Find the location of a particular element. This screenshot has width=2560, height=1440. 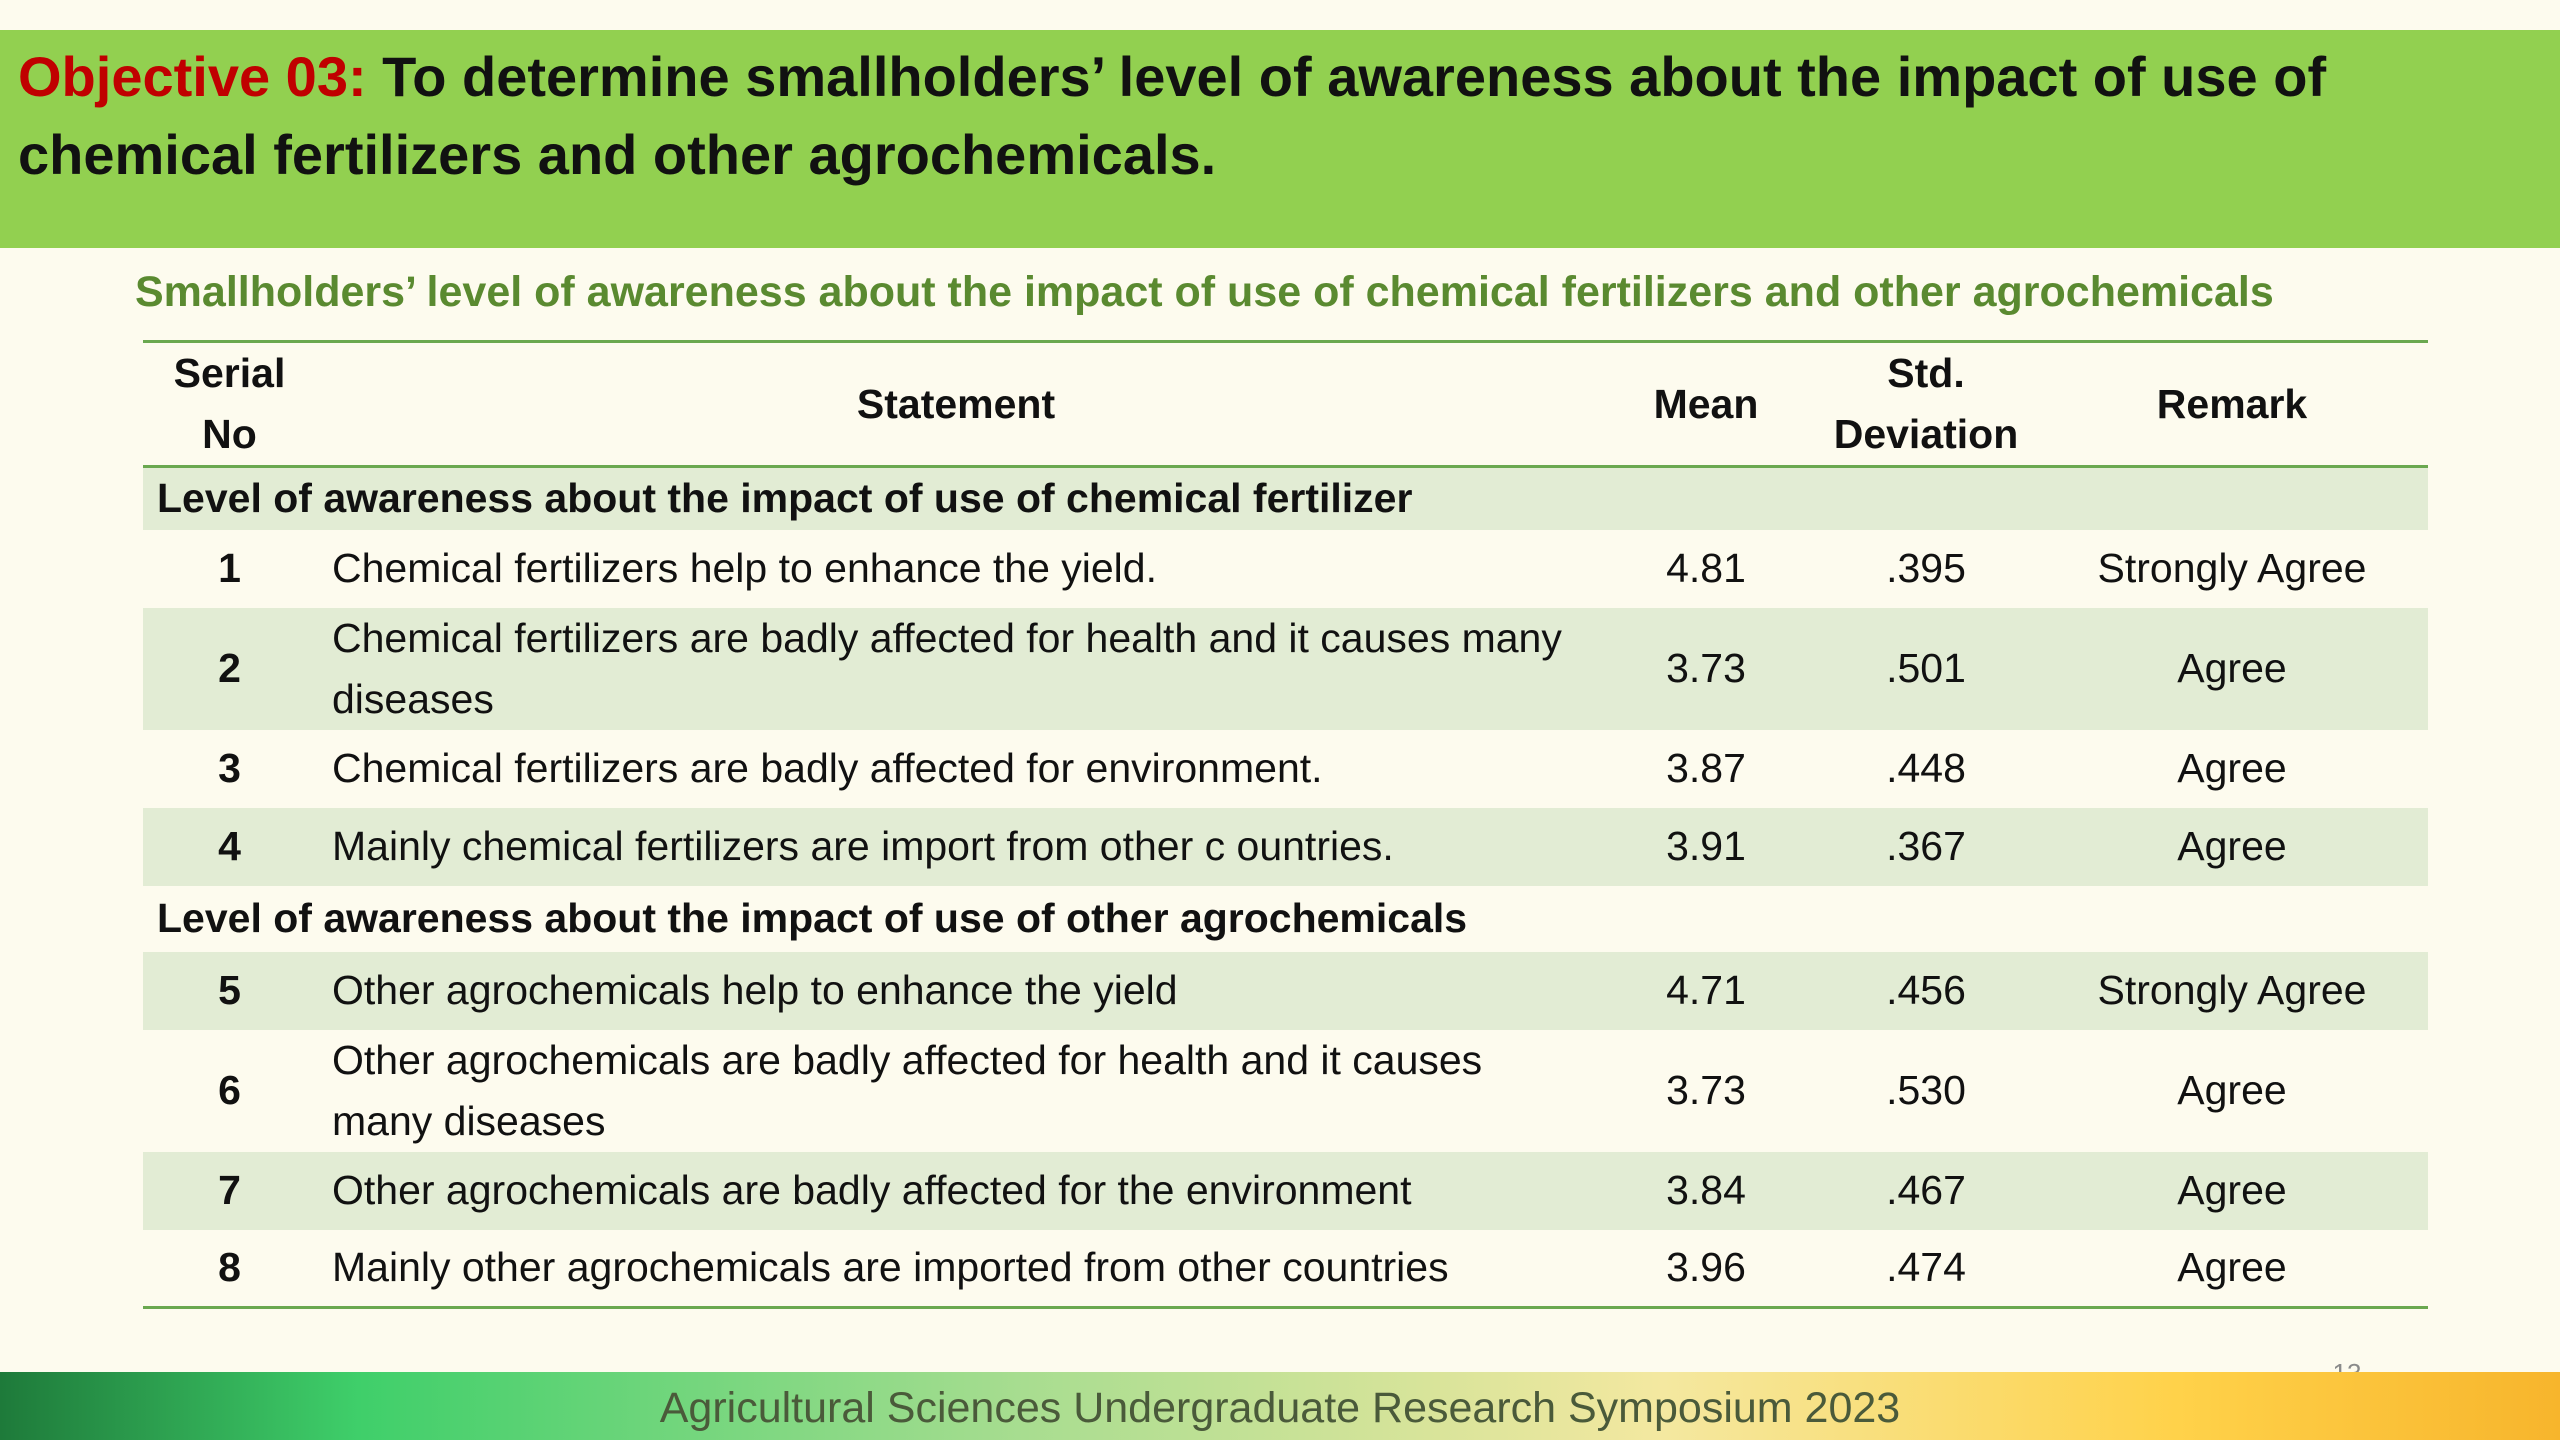

footer-gradient-bar is located at coordinates (1280, 1406).